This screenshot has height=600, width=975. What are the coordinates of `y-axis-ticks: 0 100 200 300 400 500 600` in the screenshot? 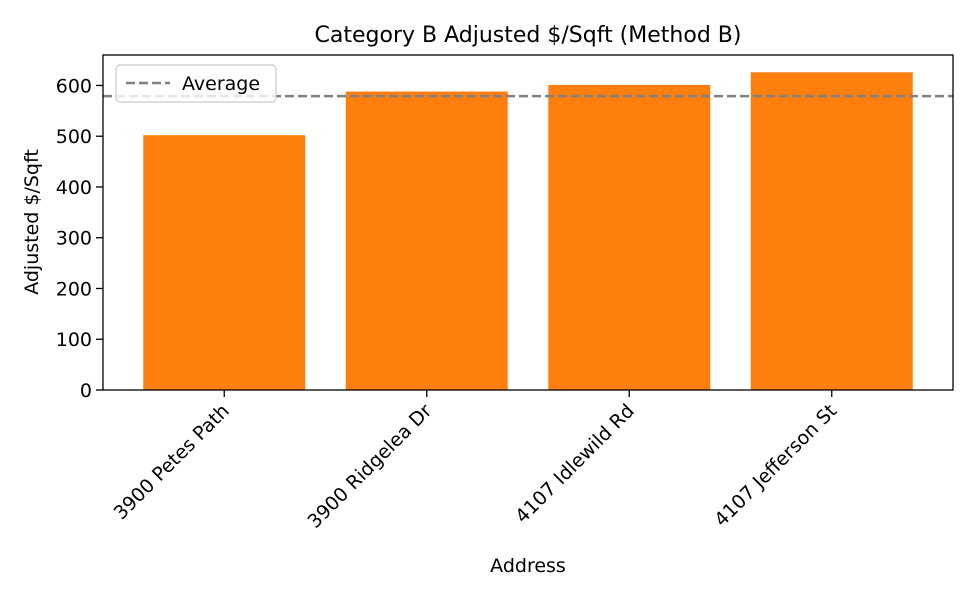 It's located at (79, 238).